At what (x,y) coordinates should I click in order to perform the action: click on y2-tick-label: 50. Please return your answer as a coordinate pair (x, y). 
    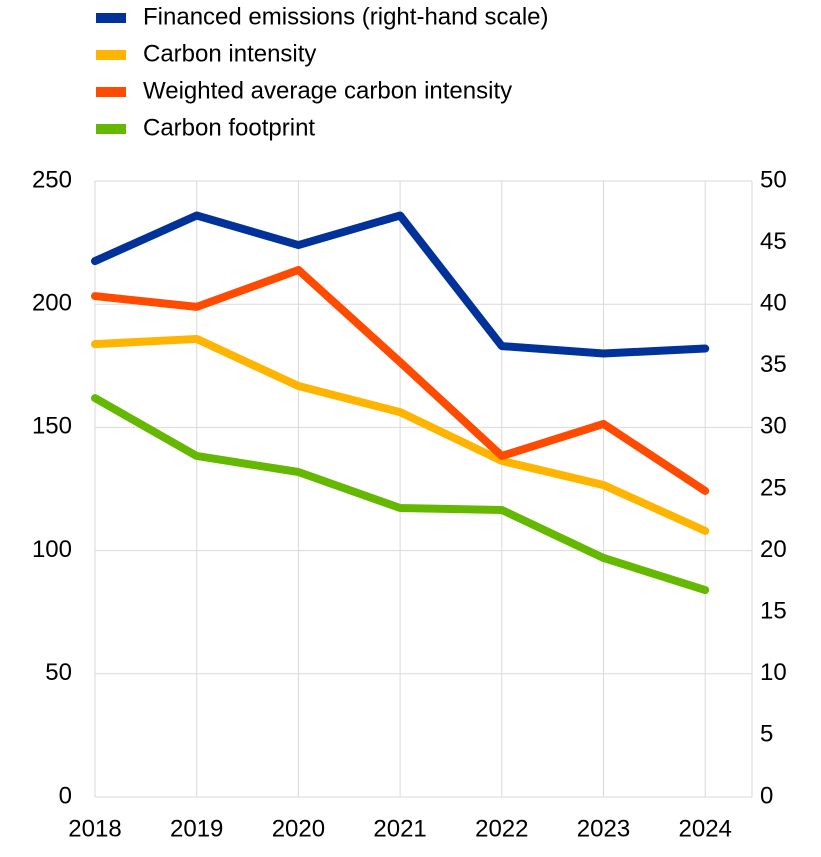
    Looking at the image, I should click on (773, 179).